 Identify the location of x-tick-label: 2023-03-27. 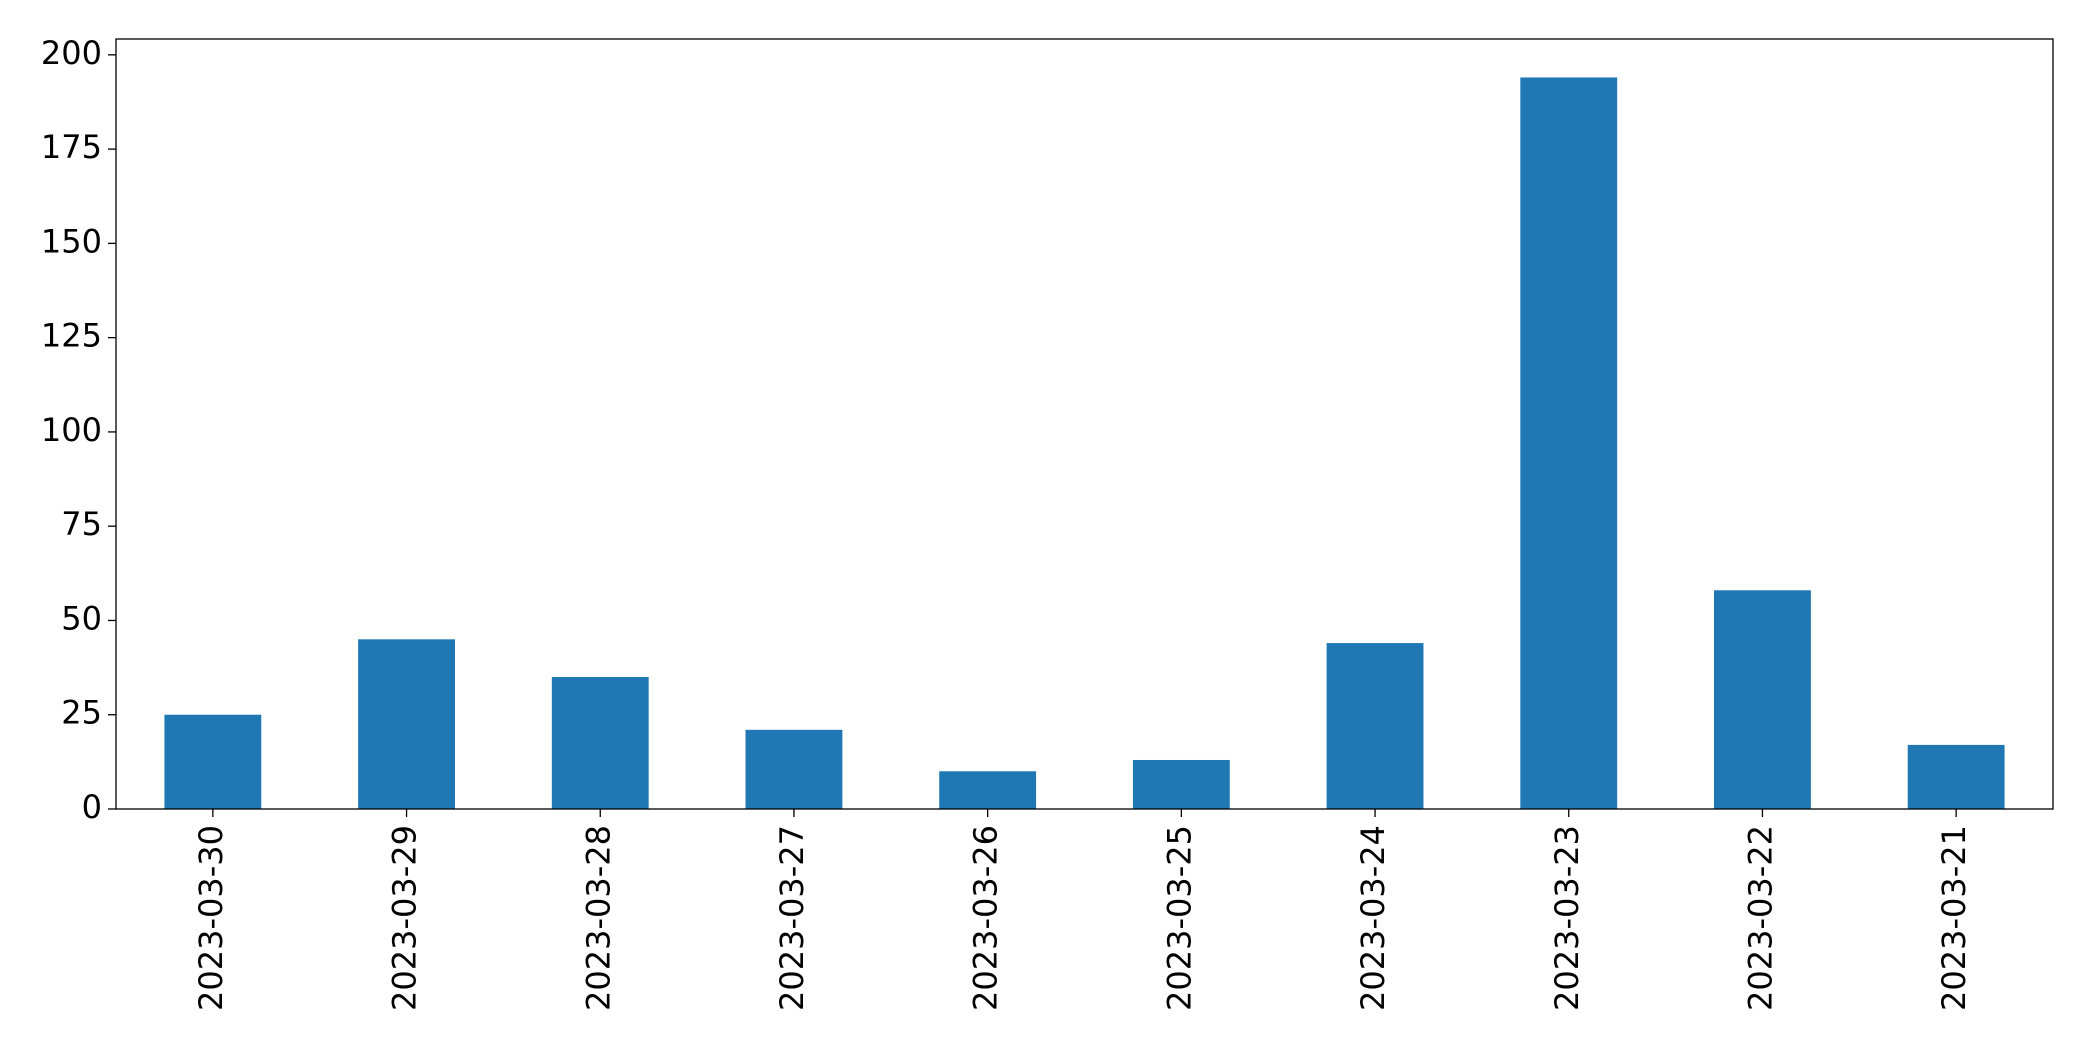
(792, 918).